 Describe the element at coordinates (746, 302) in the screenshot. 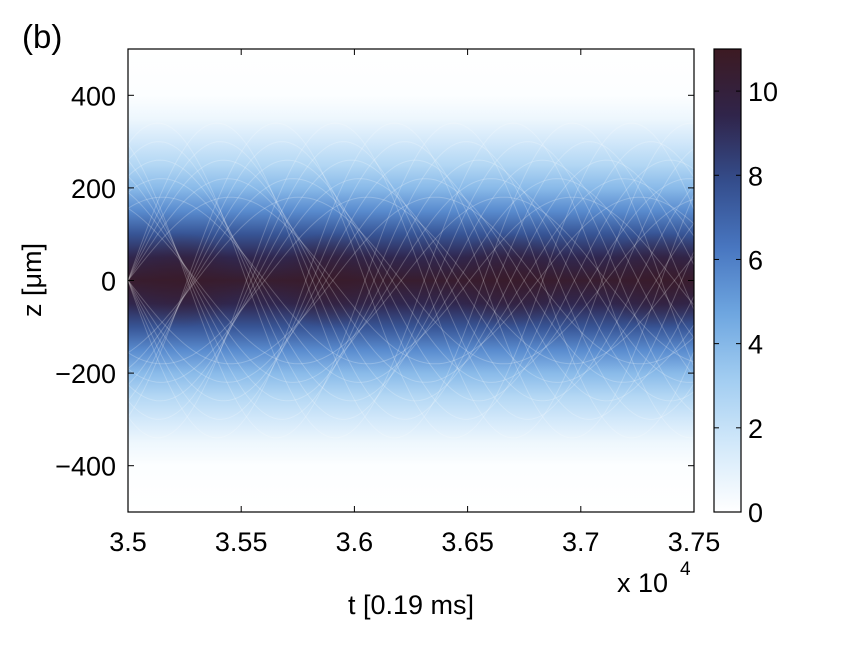

I see `colorbar-ticks: 0 2 4 6 8 10` at that location.